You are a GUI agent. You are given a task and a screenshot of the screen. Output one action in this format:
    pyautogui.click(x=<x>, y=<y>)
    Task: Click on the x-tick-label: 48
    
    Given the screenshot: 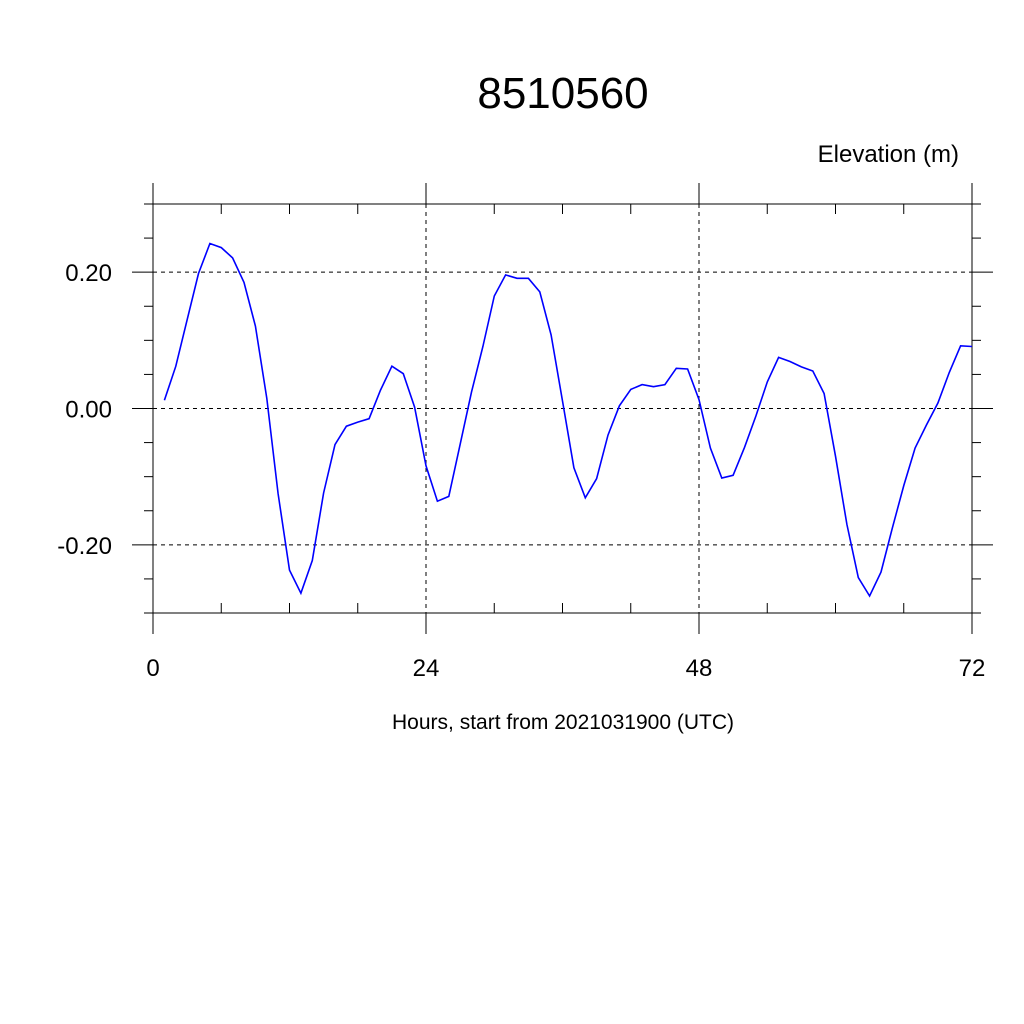 What is the action you would take?
    pyautogui.click(x=699, y=668)
    